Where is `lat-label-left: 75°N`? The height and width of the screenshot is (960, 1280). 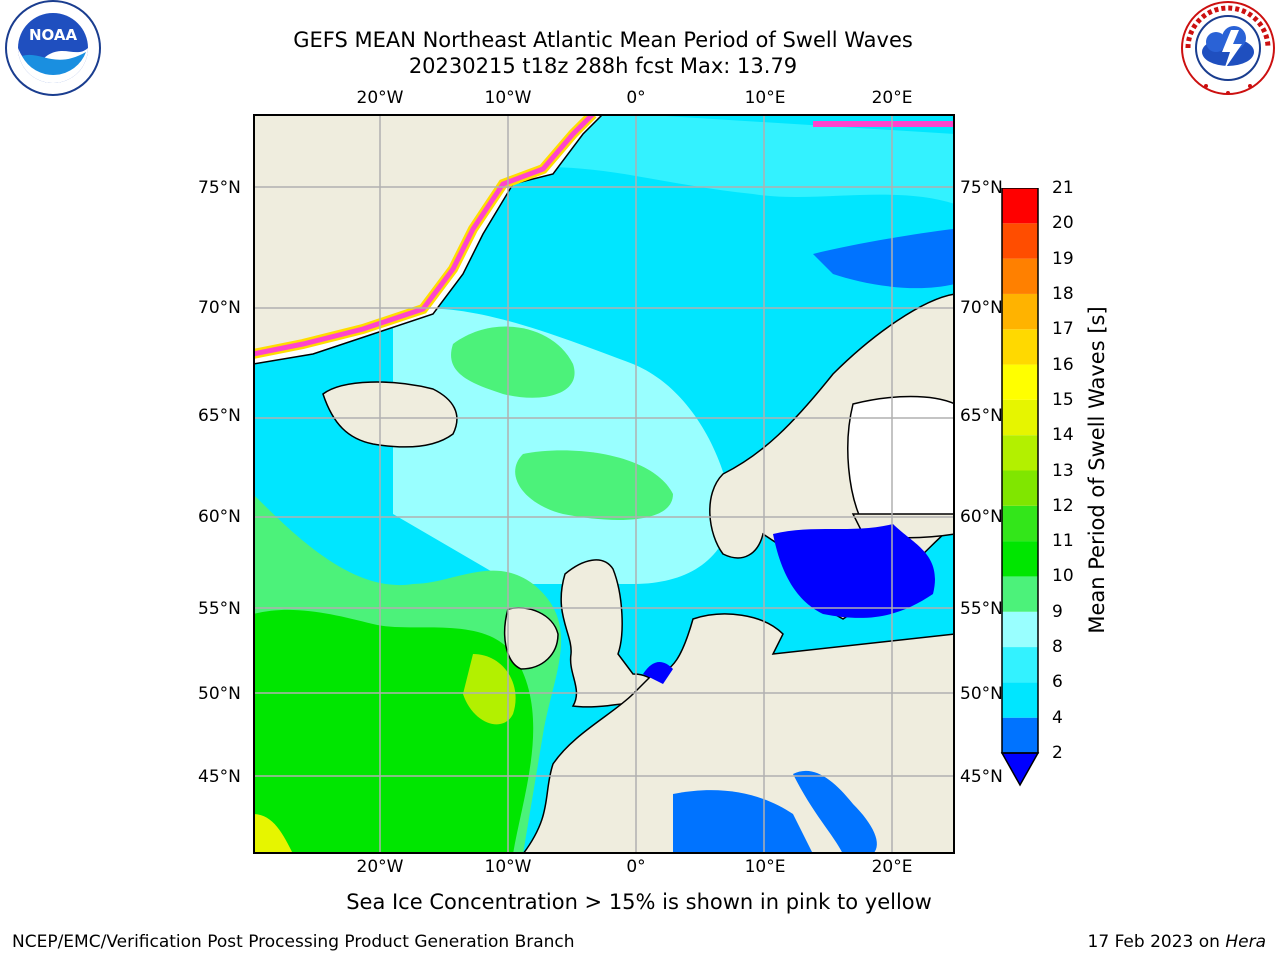
lat-label-left: 75°N is located at coordinates (219, 188).